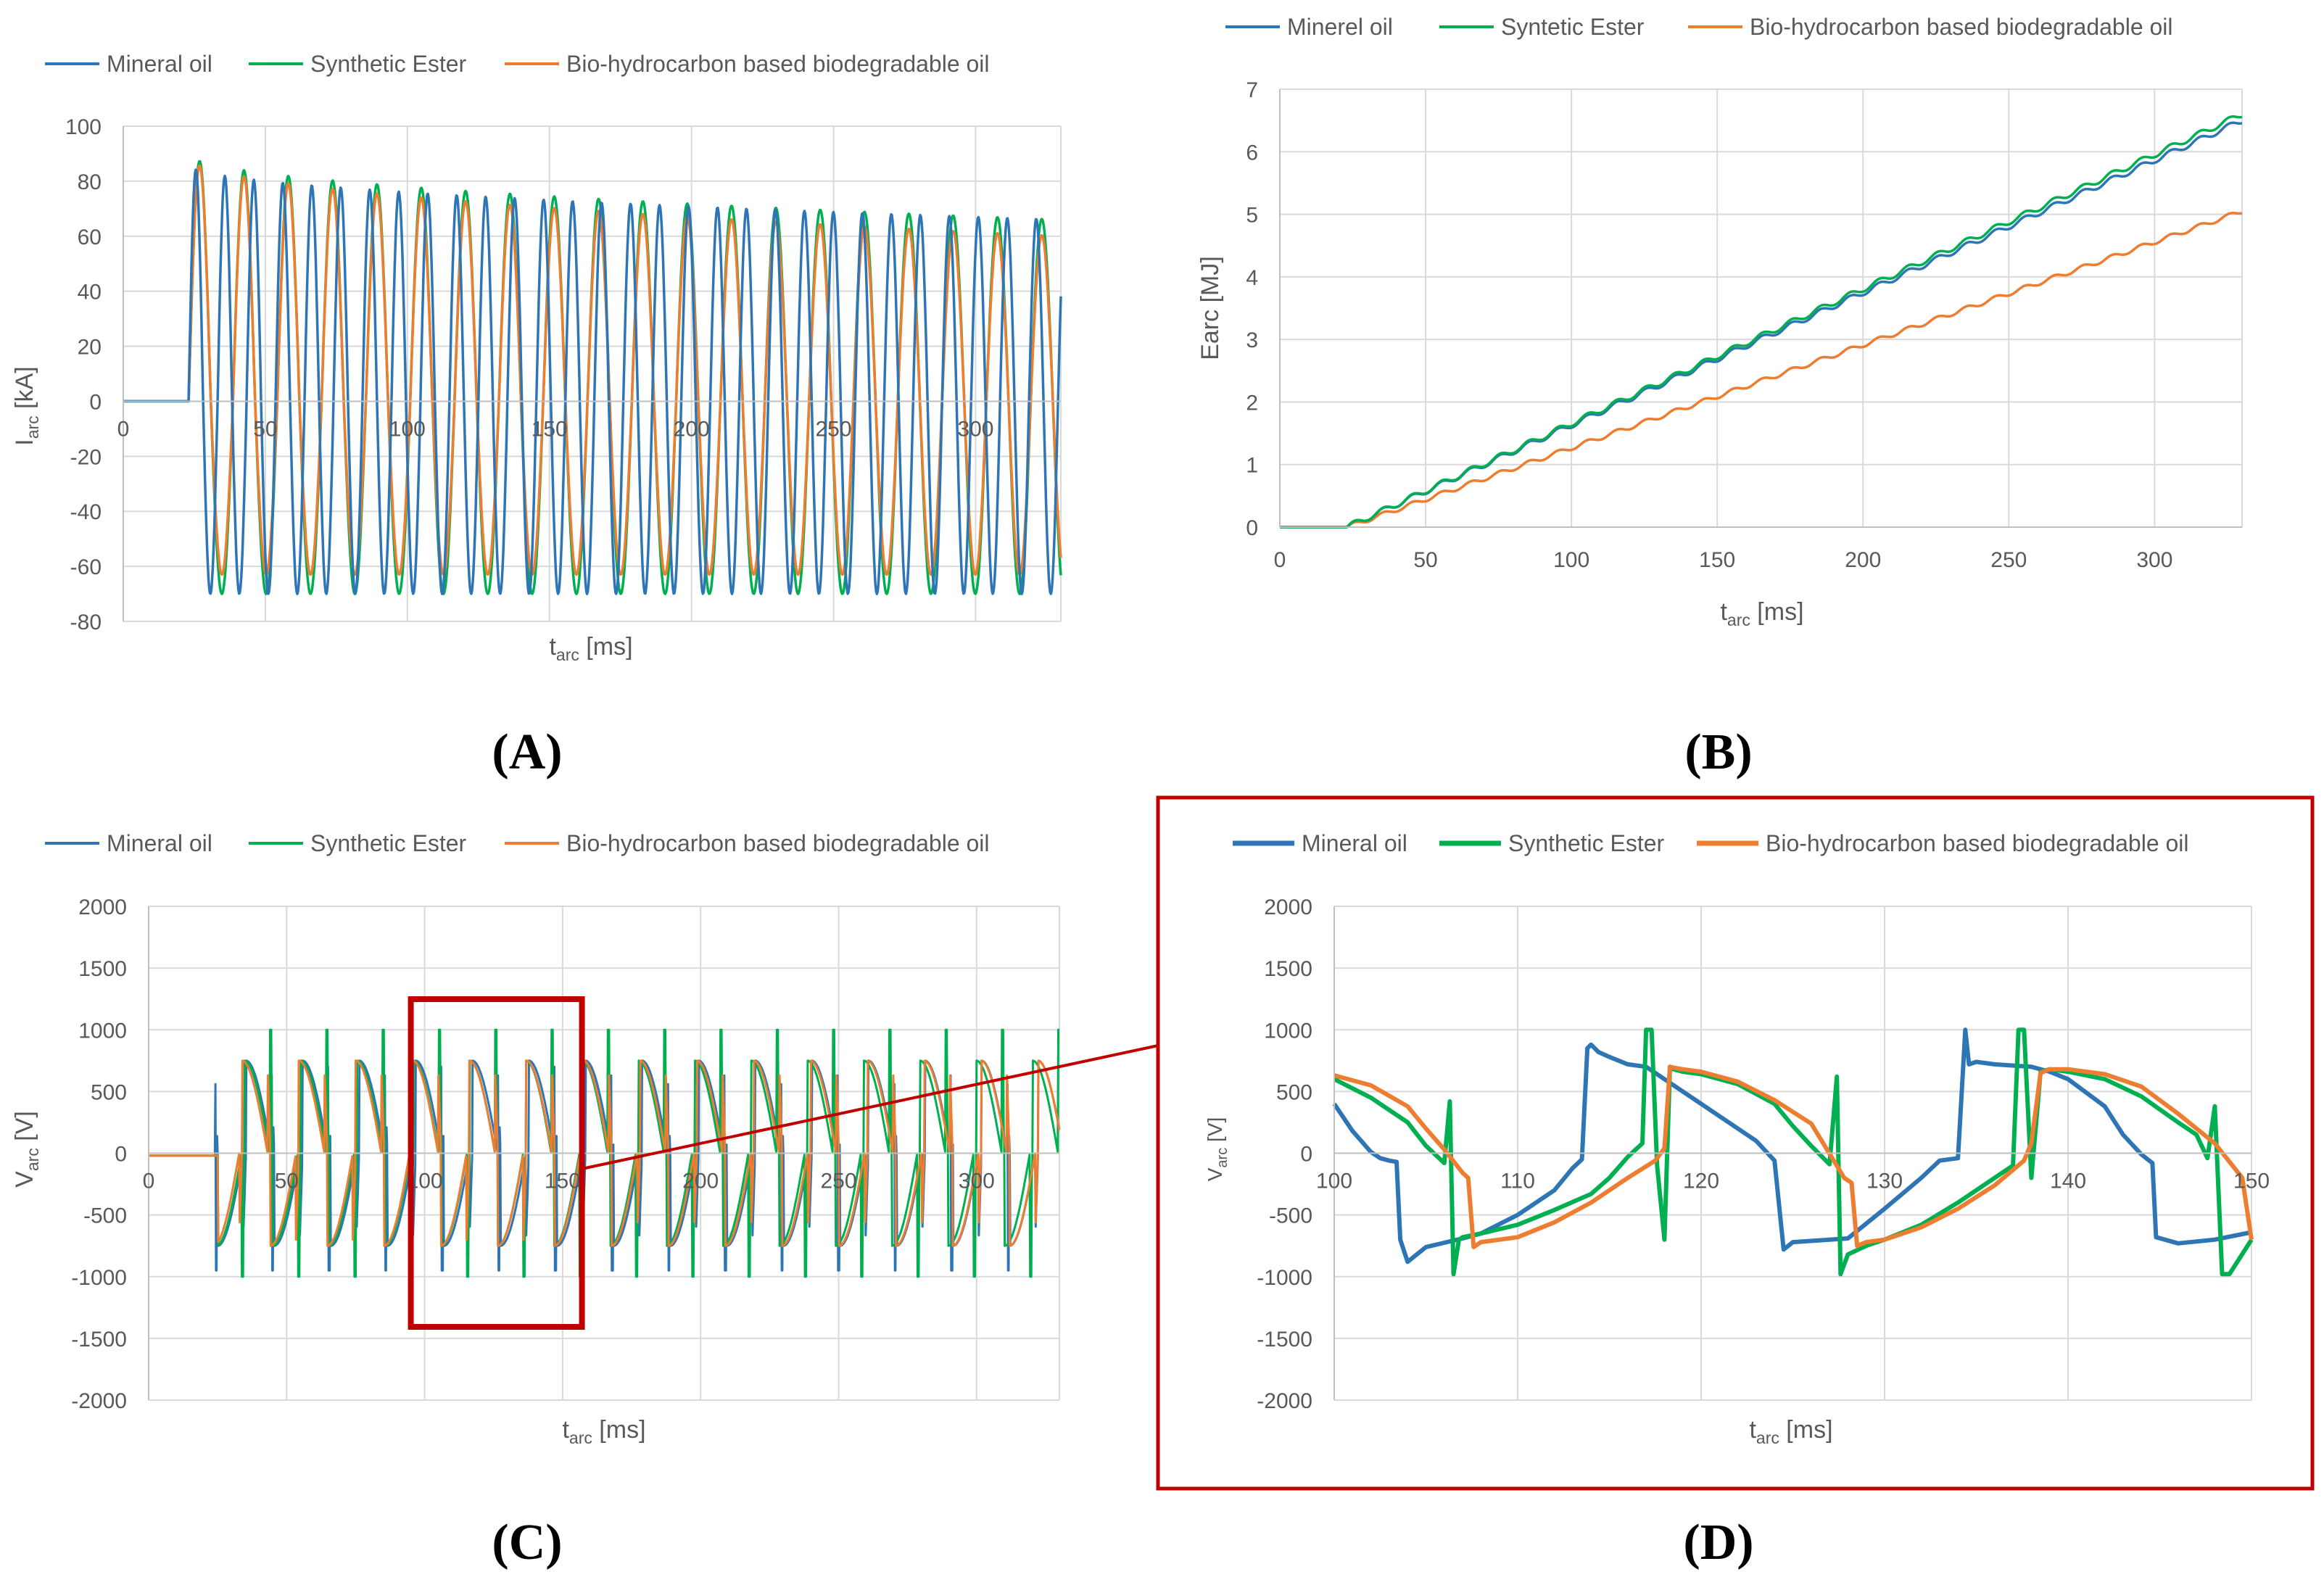  What do you see at coordinates (1884, 1181) in the screenshot?
I see `x-tick-label-d: 130` at bounding box center [1884, 1181].